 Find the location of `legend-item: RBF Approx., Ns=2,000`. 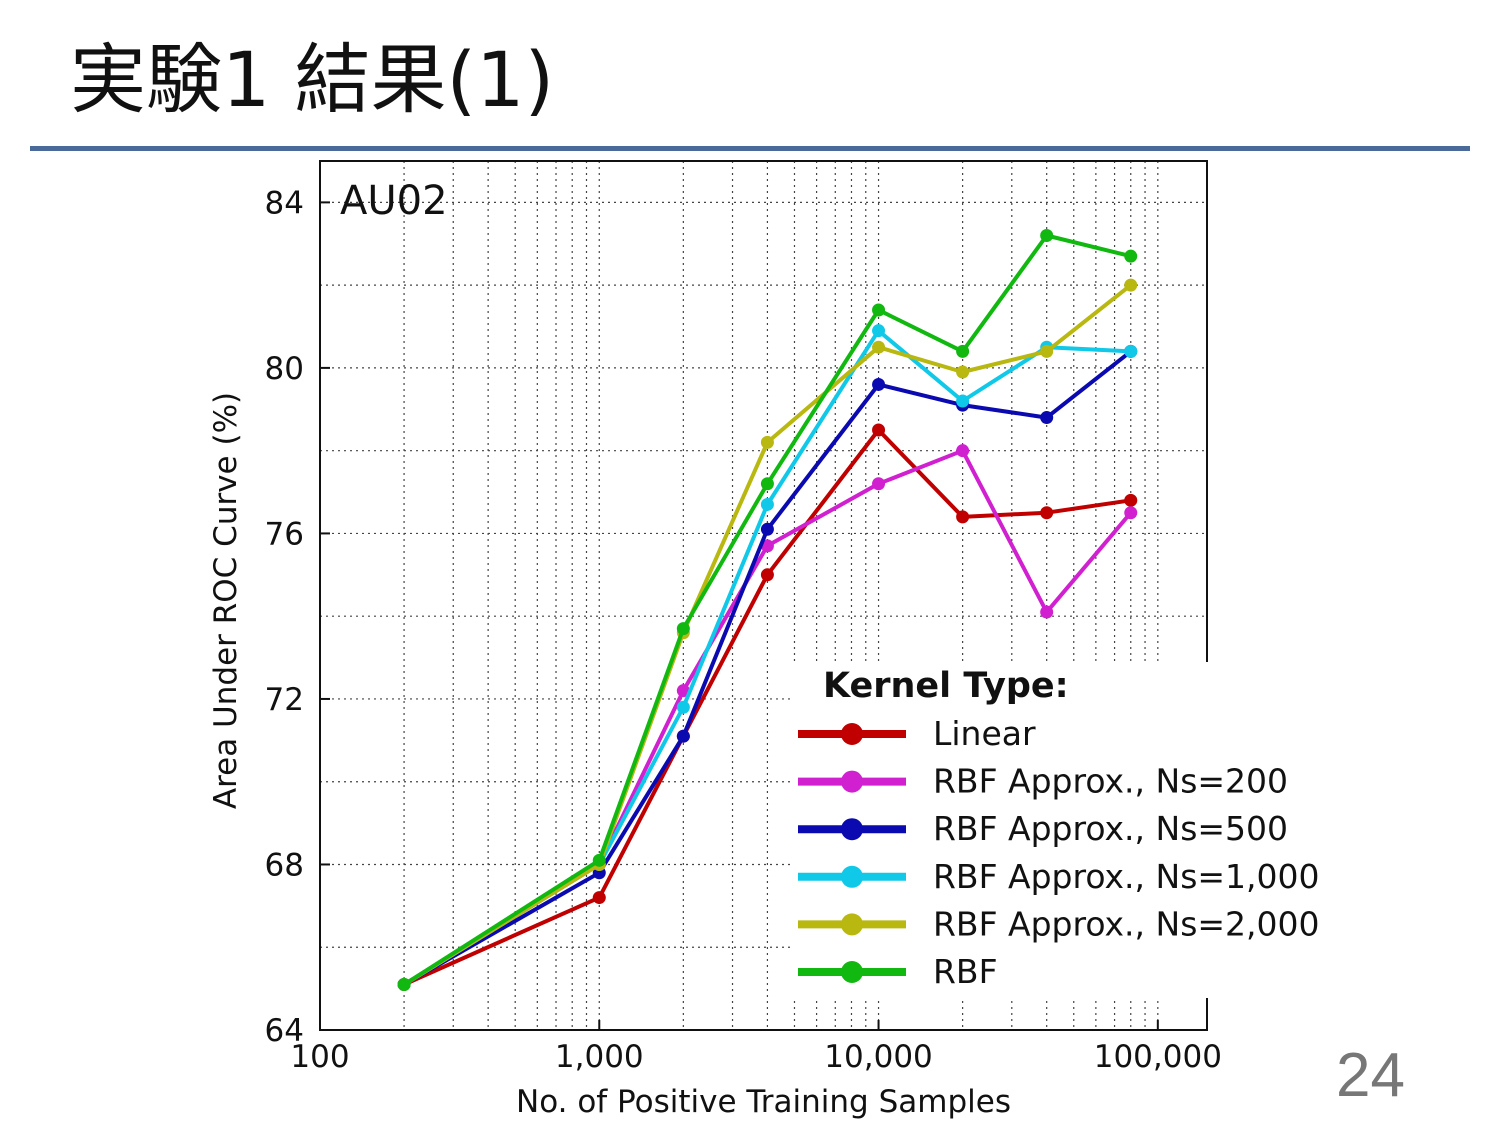

legend-item: RBF Approx., Ns=2,000 is located at coordinates (1059, 923).